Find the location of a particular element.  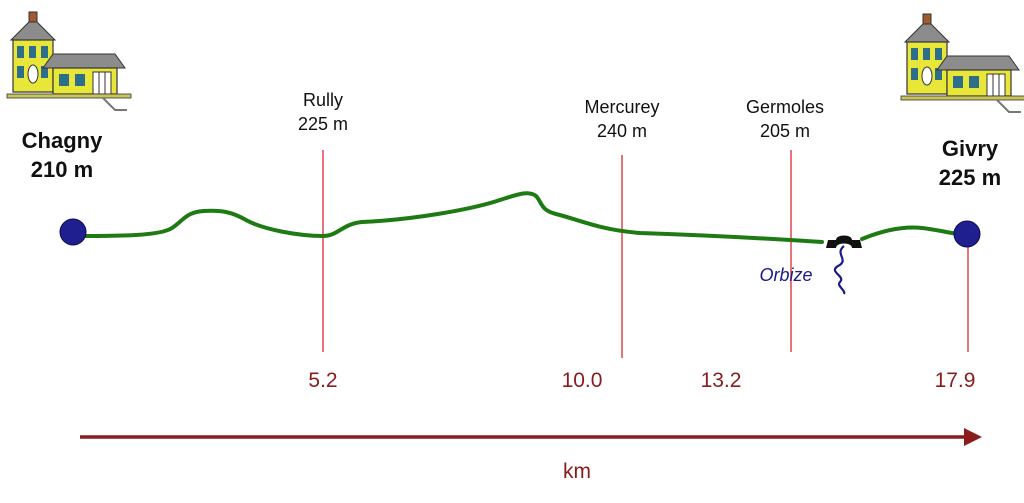

chagny-house-icon is located at coordinates (69, 61).